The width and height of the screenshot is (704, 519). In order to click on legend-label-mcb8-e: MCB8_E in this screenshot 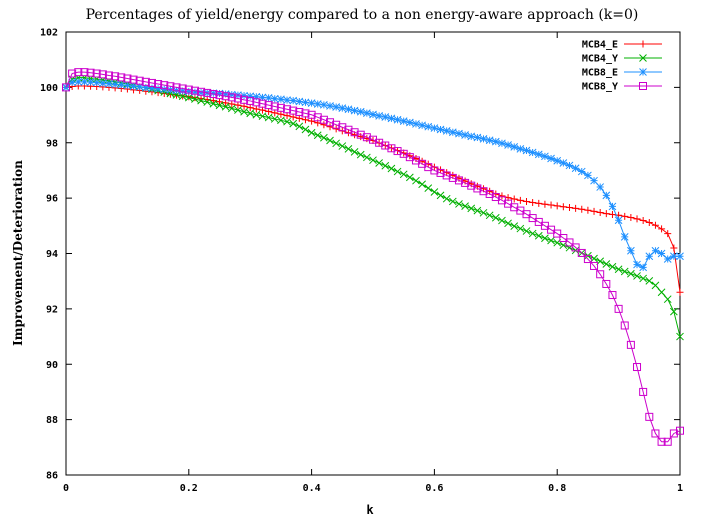, I will do `click(600, 73)`.